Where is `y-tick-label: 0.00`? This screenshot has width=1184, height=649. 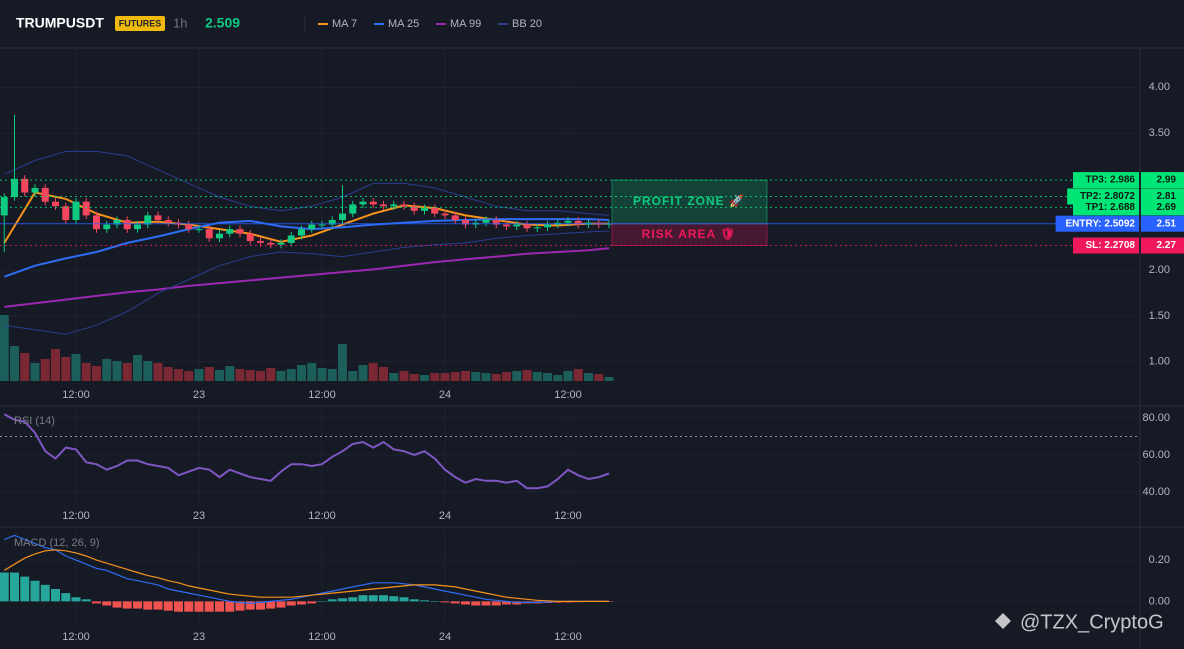
y-tick-label: 0.00 is located at coordinates (1159, 601).